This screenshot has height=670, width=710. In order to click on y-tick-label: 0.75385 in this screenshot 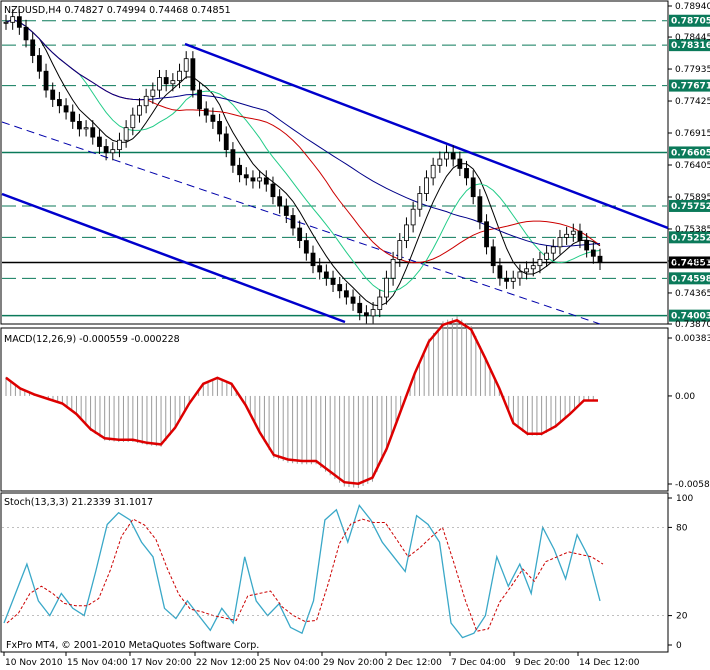, I will do `click(692, 230)`.